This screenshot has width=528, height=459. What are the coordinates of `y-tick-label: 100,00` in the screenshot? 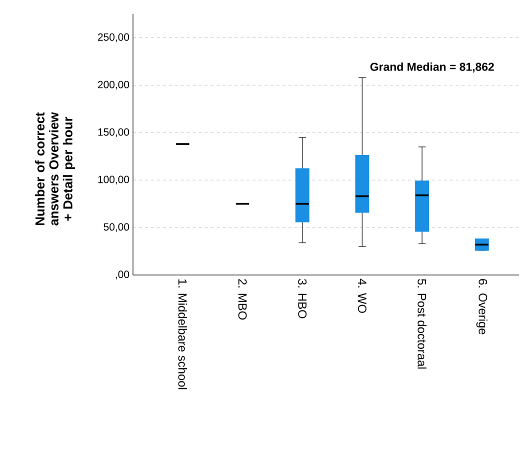 It's located at (114, 180).